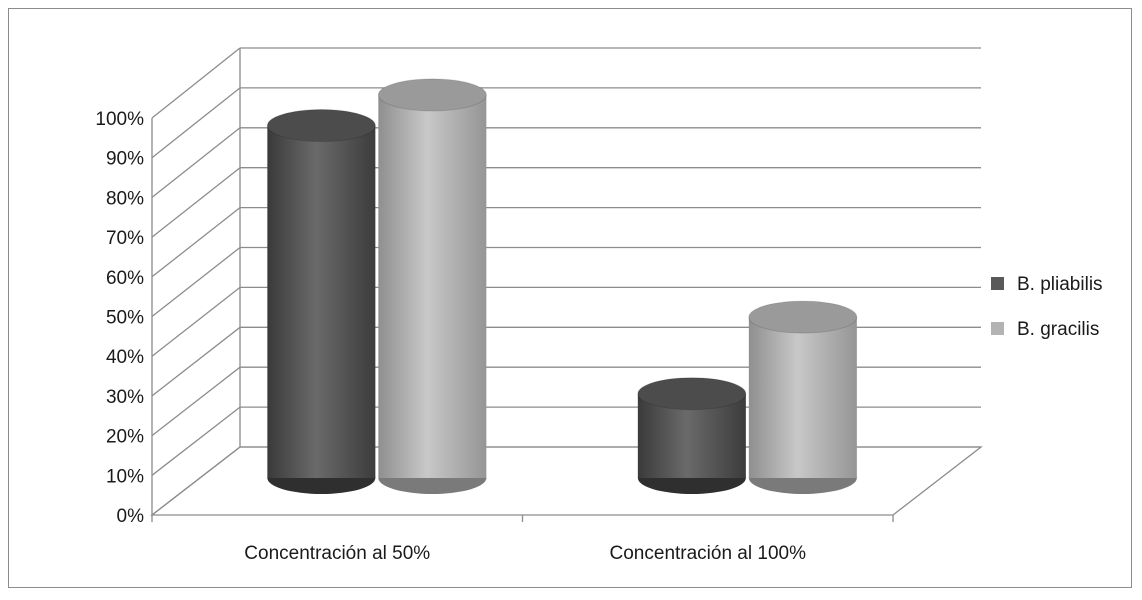 This screenshot has height=600, width=1142. I want to click on y-tick-label: 90%, so click(125, 159).